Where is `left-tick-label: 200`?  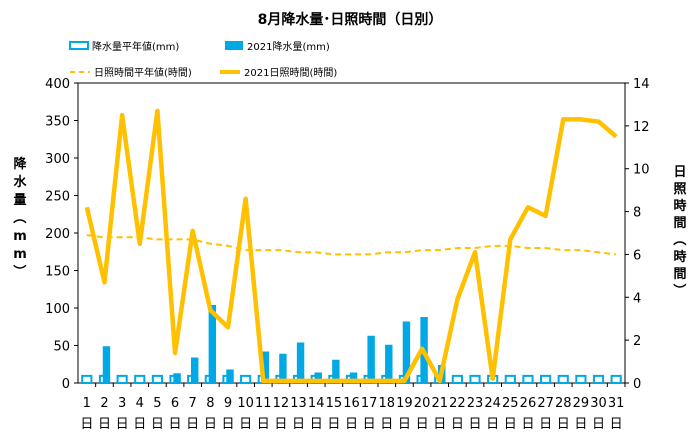
left-tick-label: 200 is located at coordinates (57, 234).